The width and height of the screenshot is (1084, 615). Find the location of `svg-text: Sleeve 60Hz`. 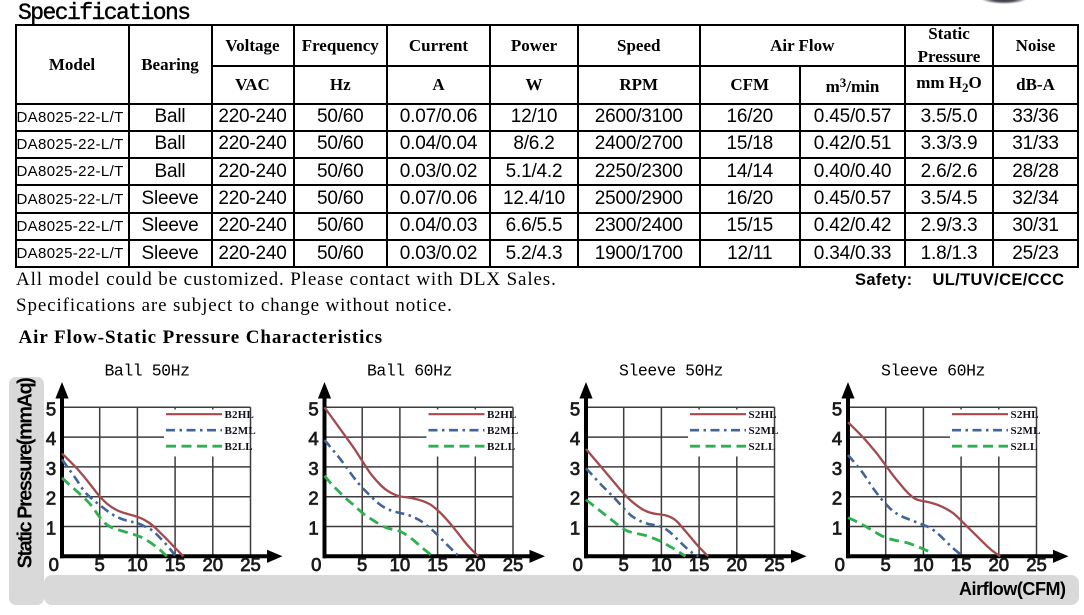

svg-text: Sleeve 60Hz is located at coordinates (933, 371).